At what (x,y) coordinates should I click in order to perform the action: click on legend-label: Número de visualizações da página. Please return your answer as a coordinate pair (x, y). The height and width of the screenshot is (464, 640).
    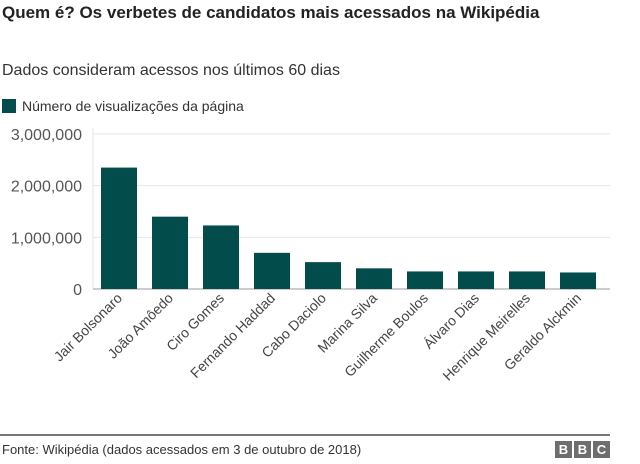
    Looking at the image, I should click on (133, 106).